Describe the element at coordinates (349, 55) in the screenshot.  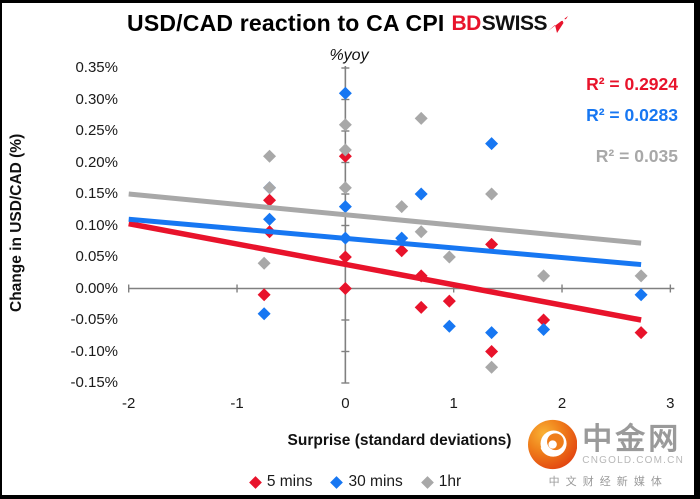
I see `yoy-annotation: %yoy` at that location.